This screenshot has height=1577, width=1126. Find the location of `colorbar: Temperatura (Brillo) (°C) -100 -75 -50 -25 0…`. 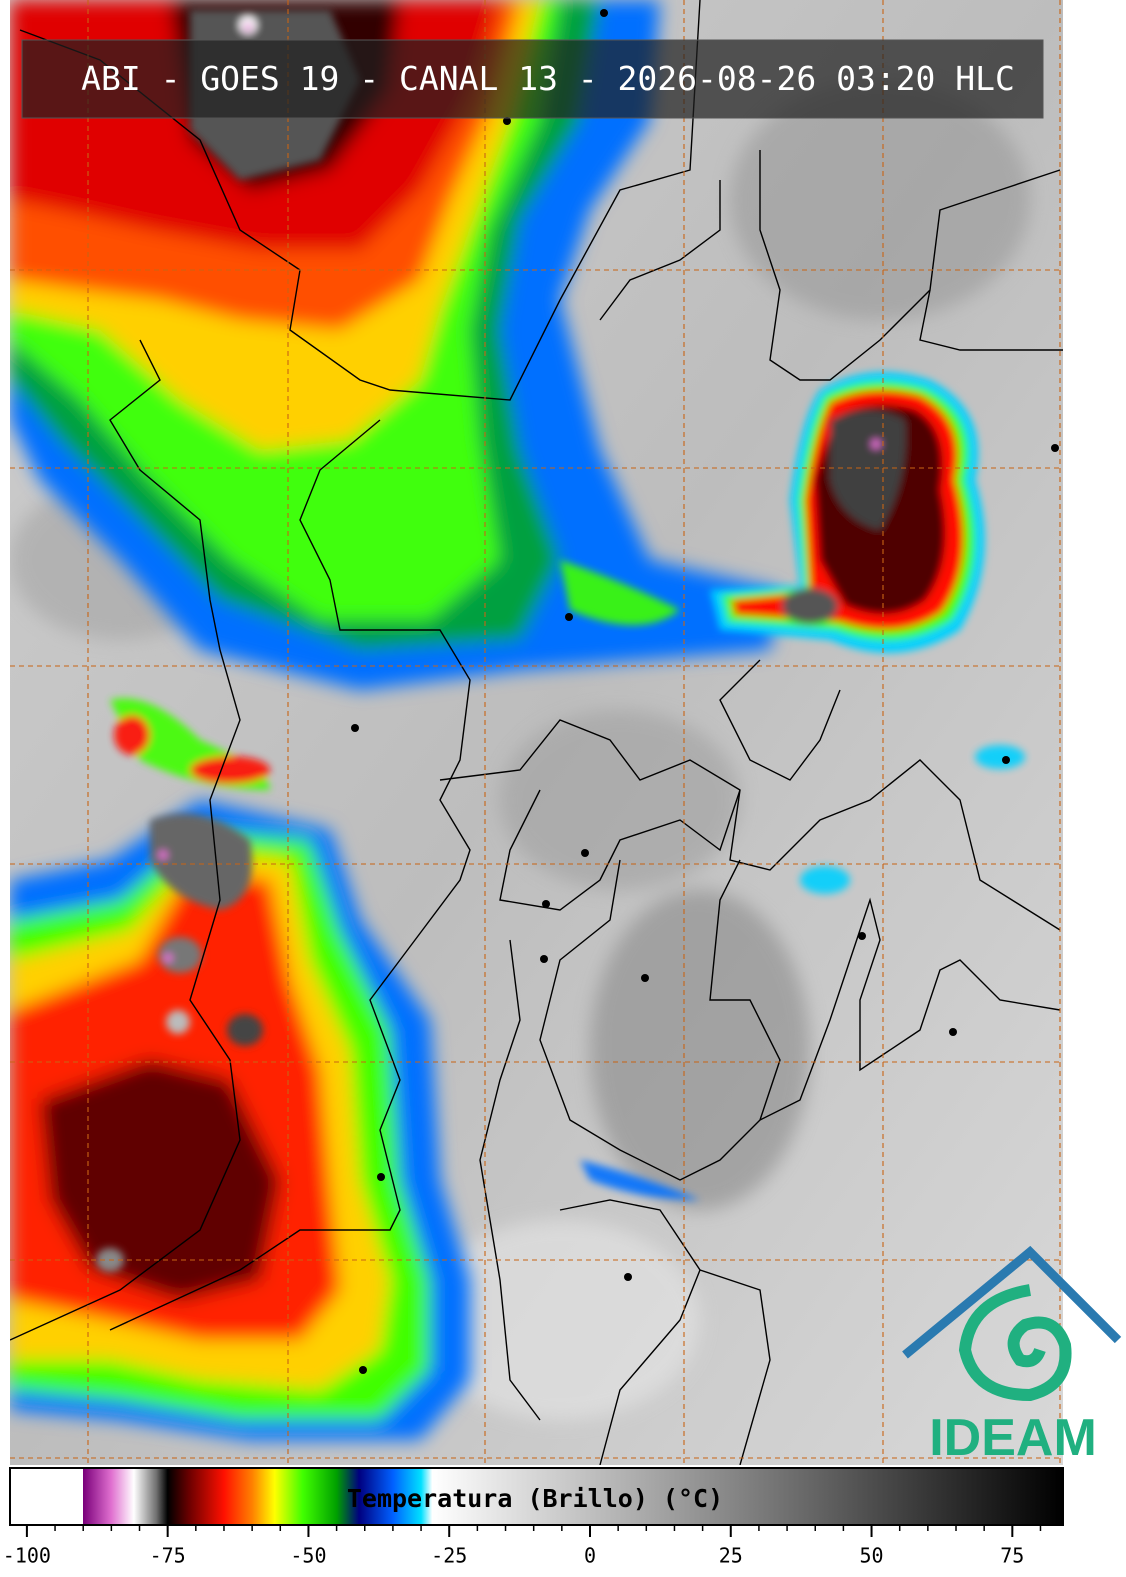

colorbar: Temperatura (Brillo) (°C) -100 -75 -50 -25 0… is located at coordinates (533, 1517).